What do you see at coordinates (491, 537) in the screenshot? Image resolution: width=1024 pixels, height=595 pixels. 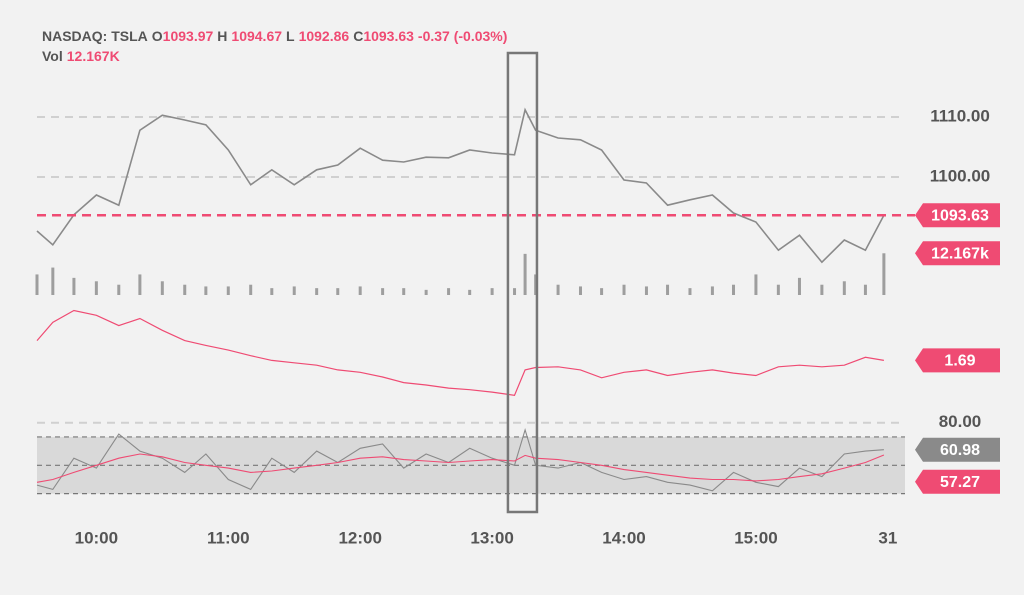 I see `x-tick-label: 13:00` at bounding box center [491, 537].